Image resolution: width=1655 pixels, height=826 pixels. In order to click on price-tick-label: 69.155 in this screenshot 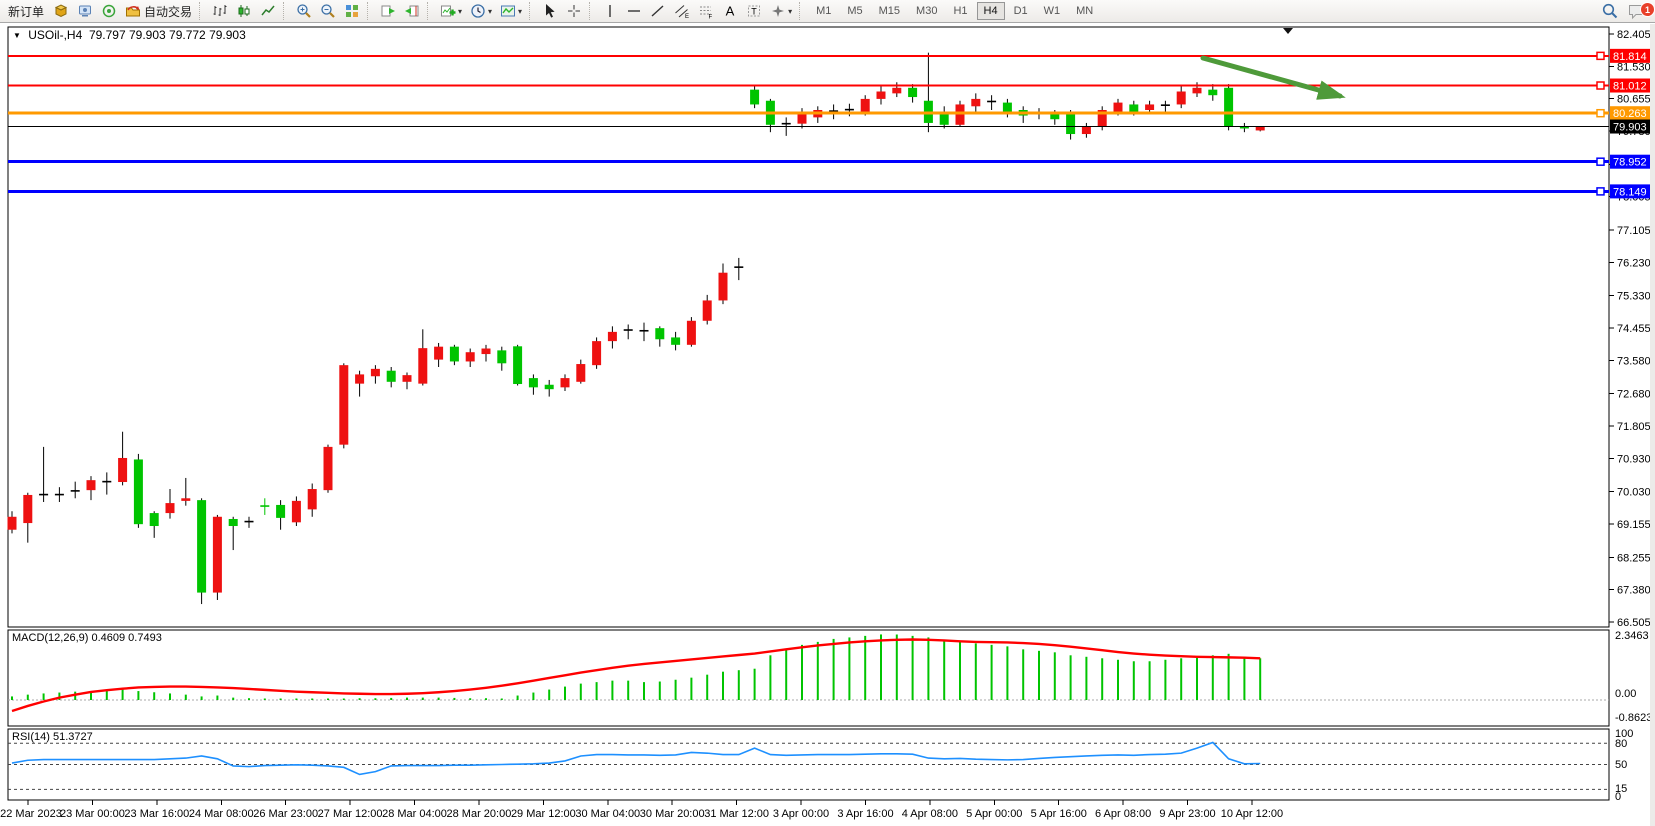, I will do `click(1634, 525)`.